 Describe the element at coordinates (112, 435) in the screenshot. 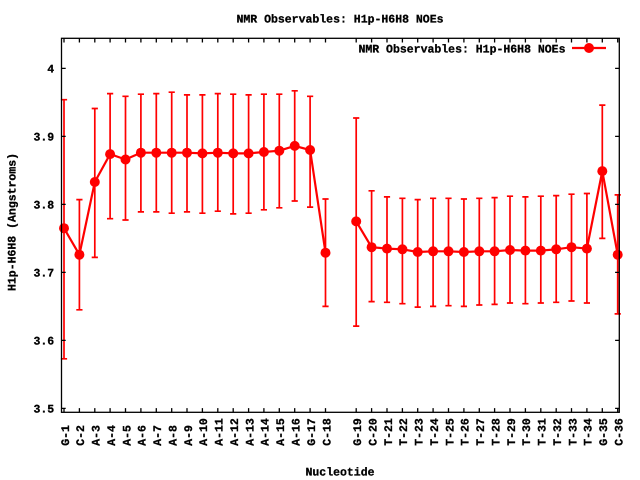

I see `svg-text: A-4` at that location.